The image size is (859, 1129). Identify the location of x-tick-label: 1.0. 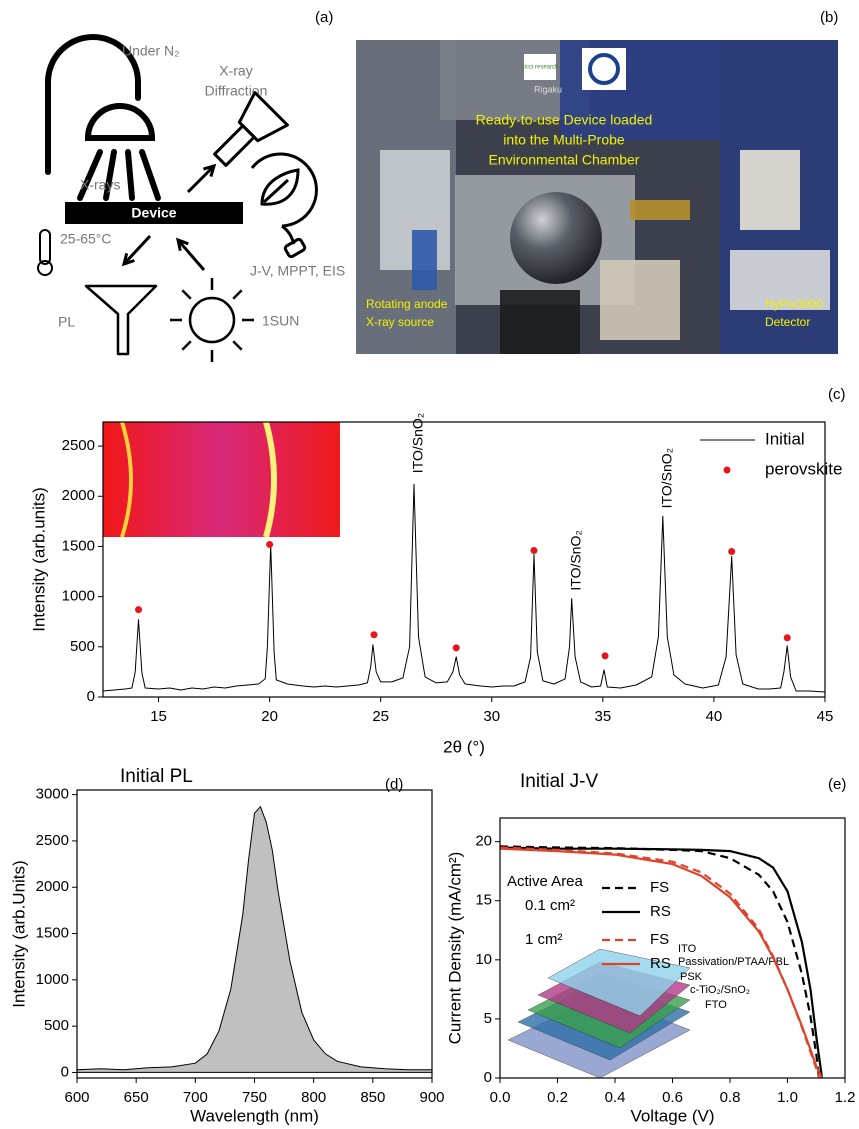
(787, 1097).